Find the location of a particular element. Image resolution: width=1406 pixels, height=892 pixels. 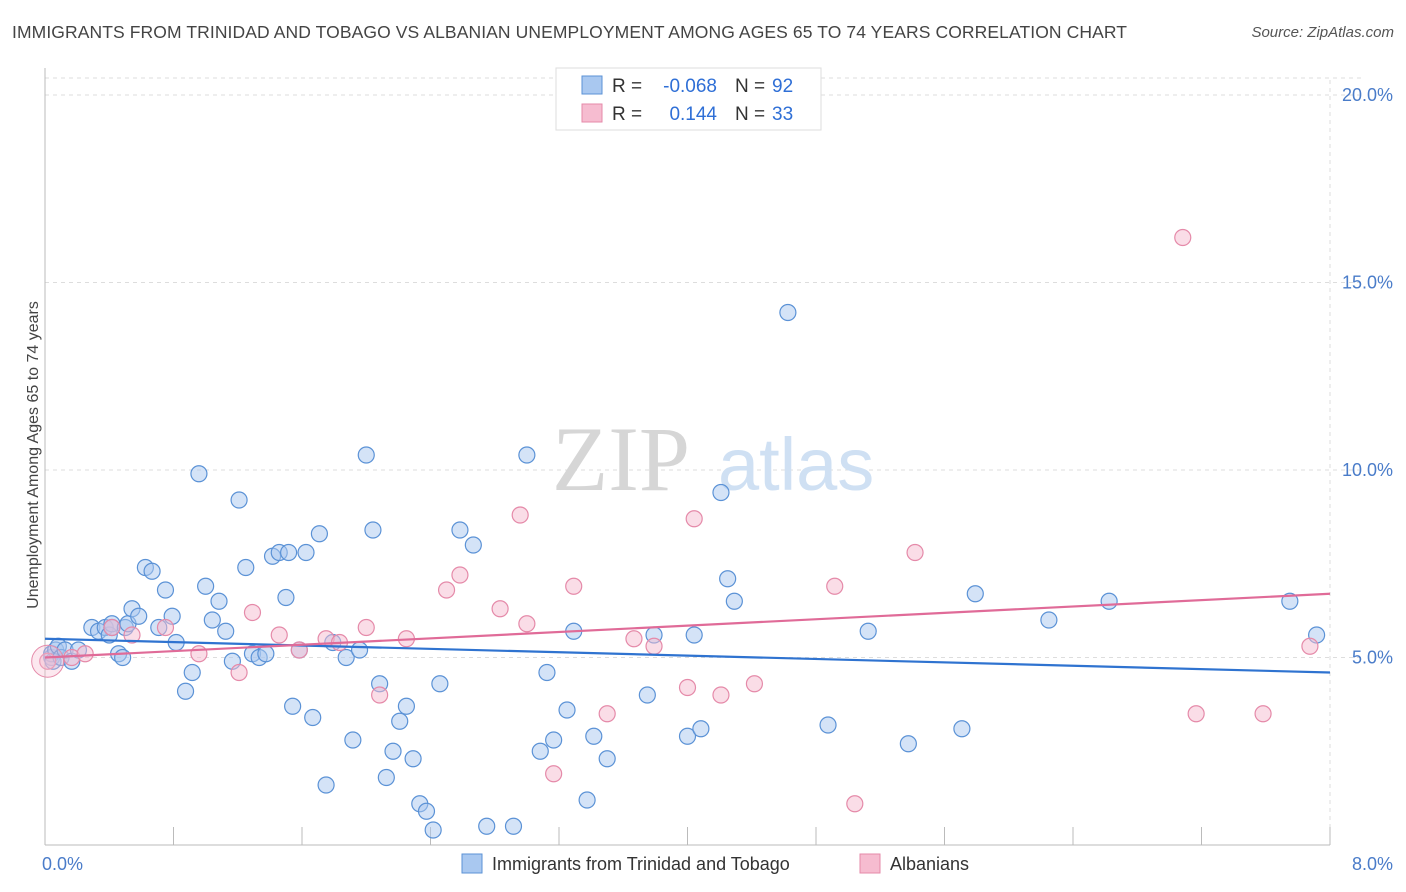

trend-lines is located at coordinates (687, 633).